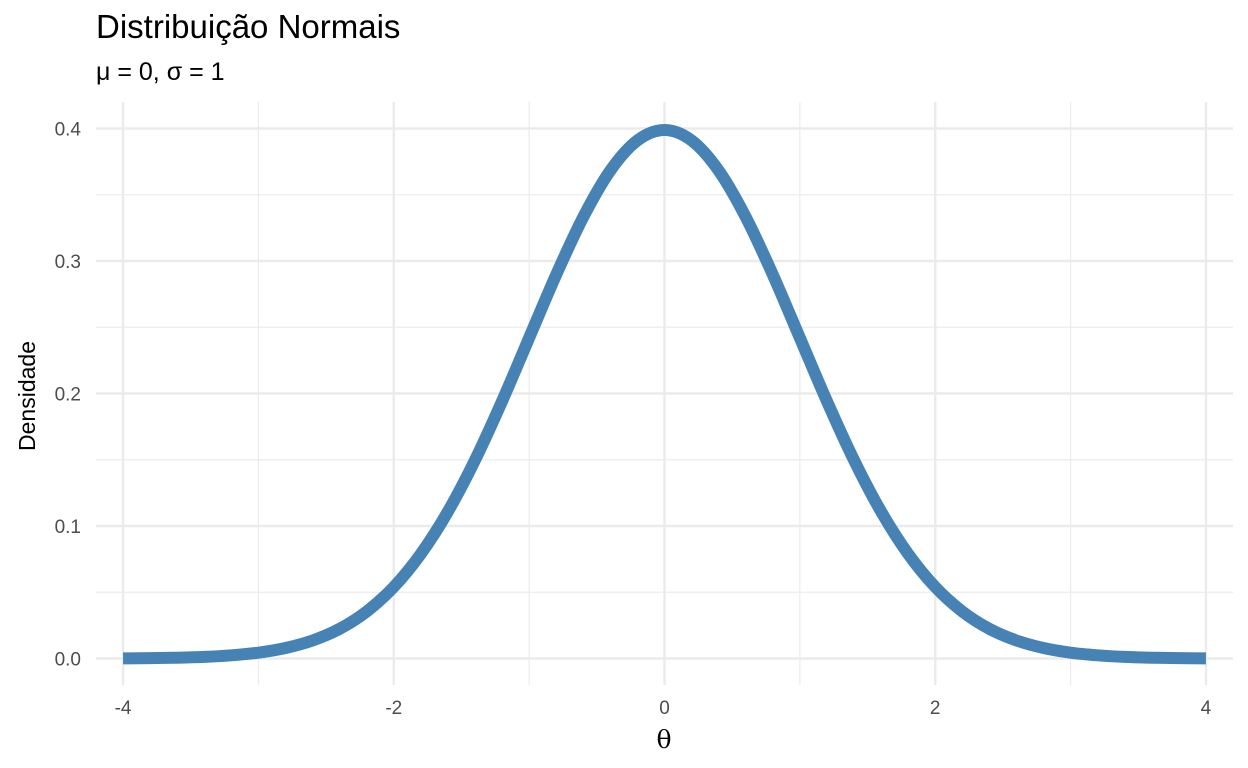 This screenshot has width=1248, height=768. I want to click on chart-title: Distribuição Normais, so click(248, 26).